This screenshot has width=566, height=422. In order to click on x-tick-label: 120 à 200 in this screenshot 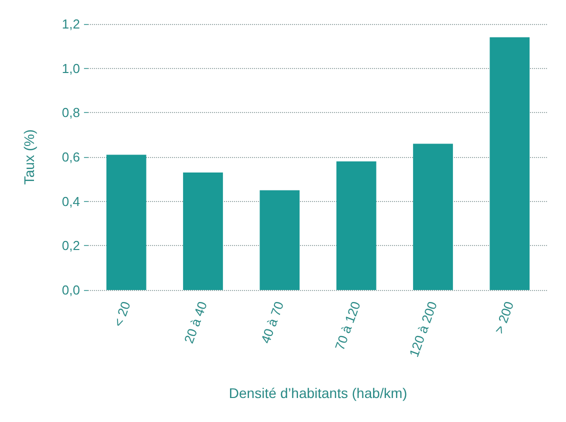, I will do `click(423, 329)`.